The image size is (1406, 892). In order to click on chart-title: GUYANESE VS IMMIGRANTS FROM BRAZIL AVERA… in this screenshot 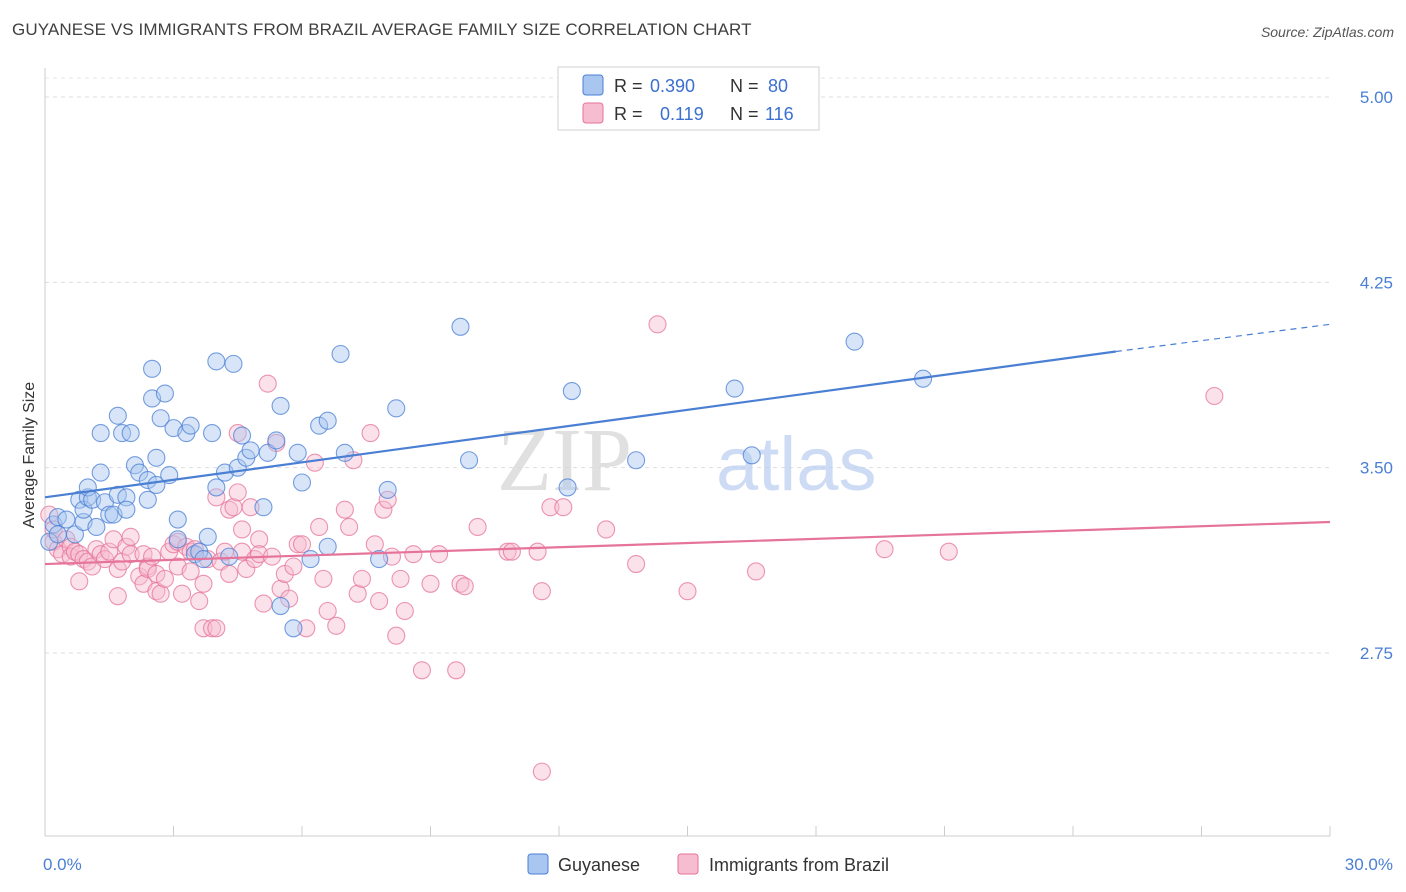, I will do `click(382, 29)`.